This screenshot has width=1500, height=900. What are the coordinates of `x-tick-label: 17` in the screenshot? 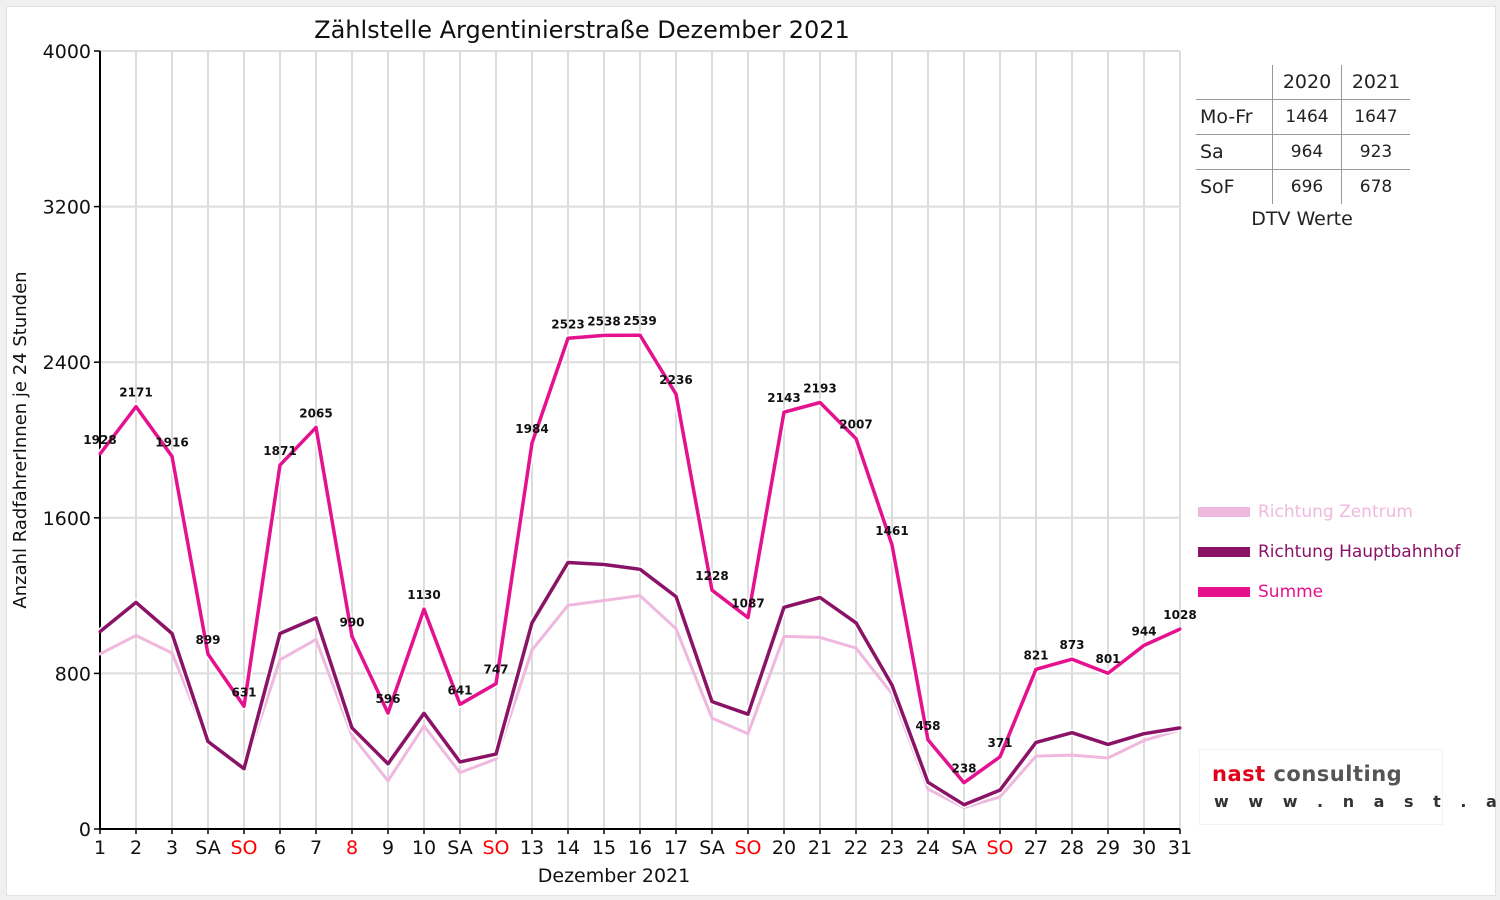 It's located at (676, 848).